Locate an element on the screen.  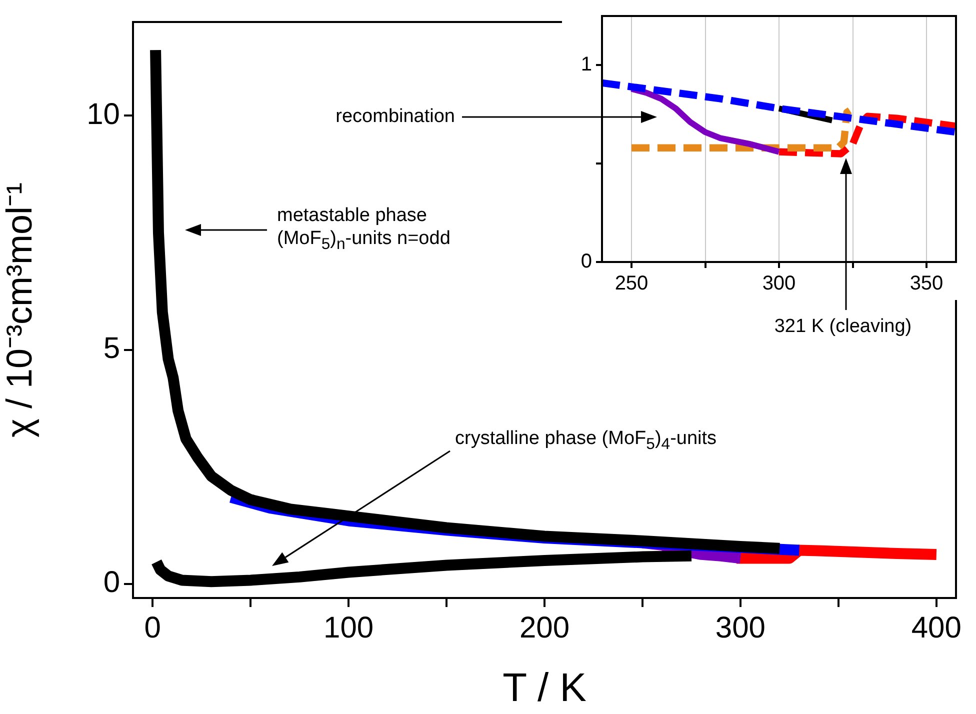
x-tick-label: 400 is located at coordinates (936, 627).